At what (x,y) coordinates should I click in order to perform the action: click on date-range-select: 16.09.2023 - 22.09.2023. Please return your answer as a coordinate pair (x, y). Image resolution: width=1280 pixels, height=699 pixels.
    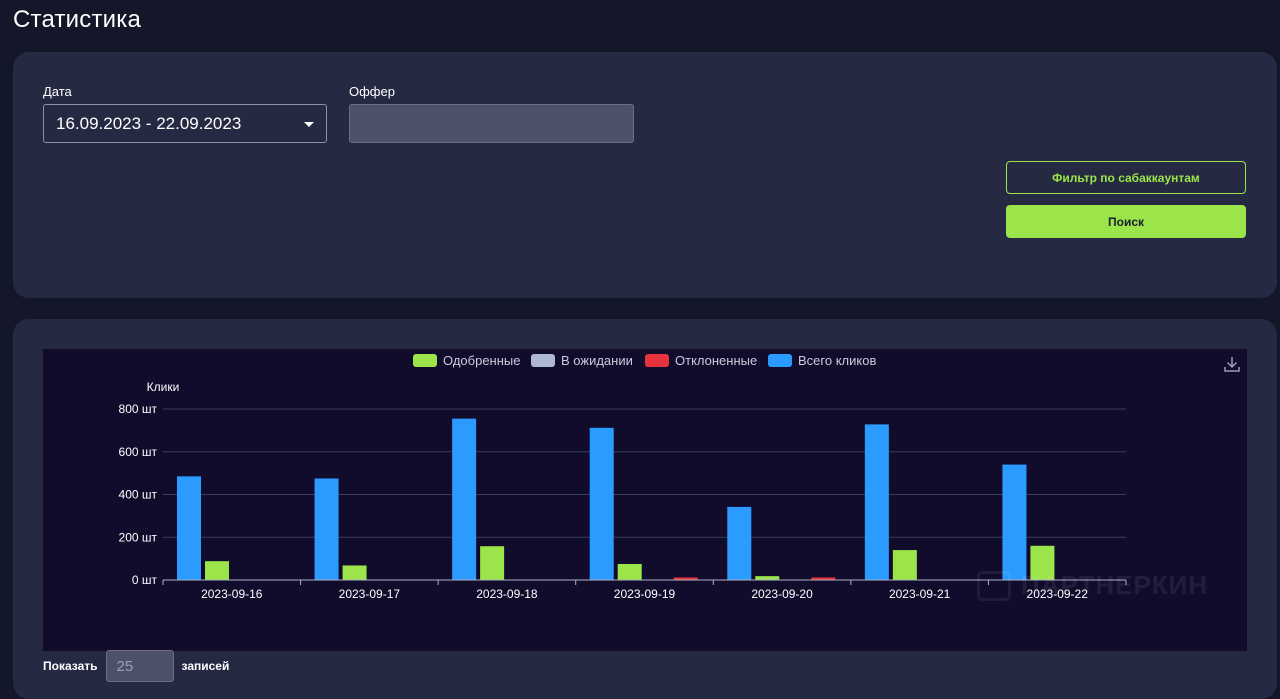
    Looking at the image, I should click on (185, 123).